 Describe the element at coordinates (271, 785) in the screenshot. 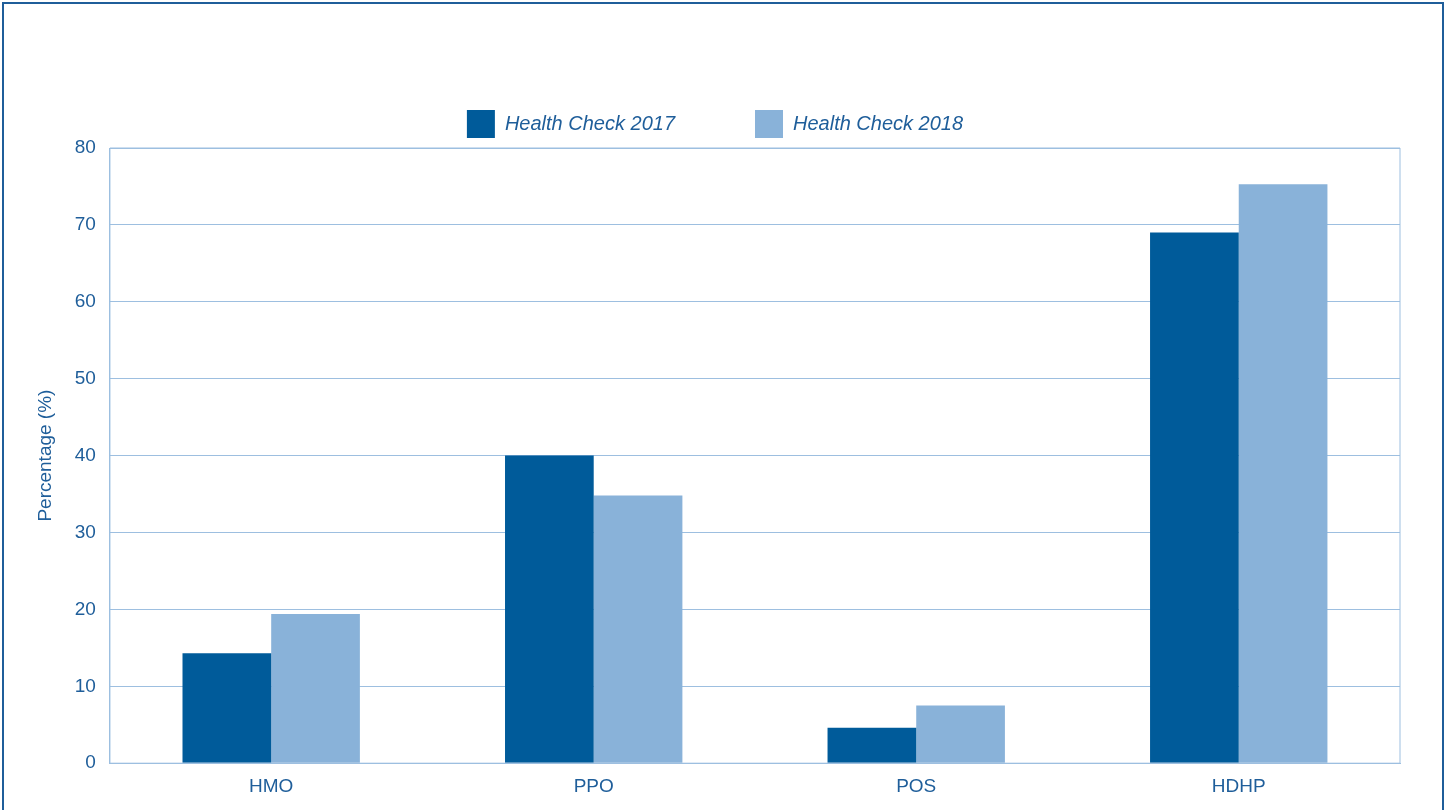

I see `x-tick-label: HMO` at that location.